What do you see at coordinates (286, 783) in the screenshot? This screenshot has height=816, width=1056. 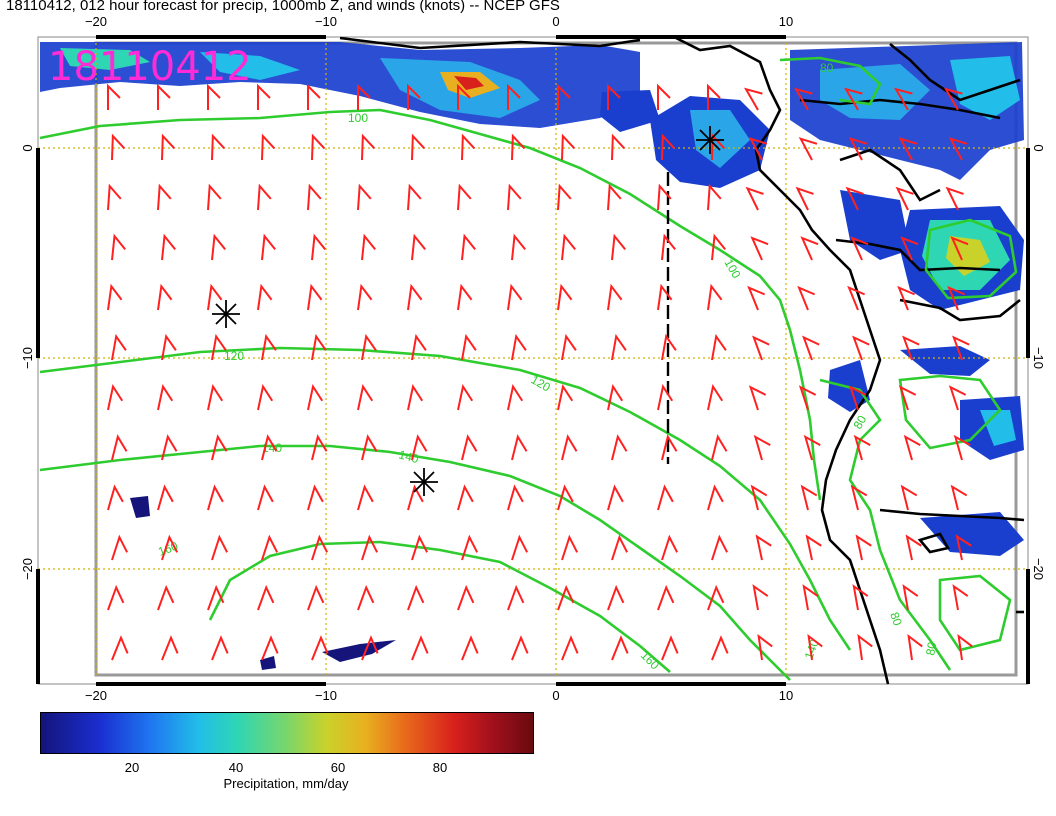 I see `colorbar-title: Precipitation, mm/day` at bounding box center [286, 783].